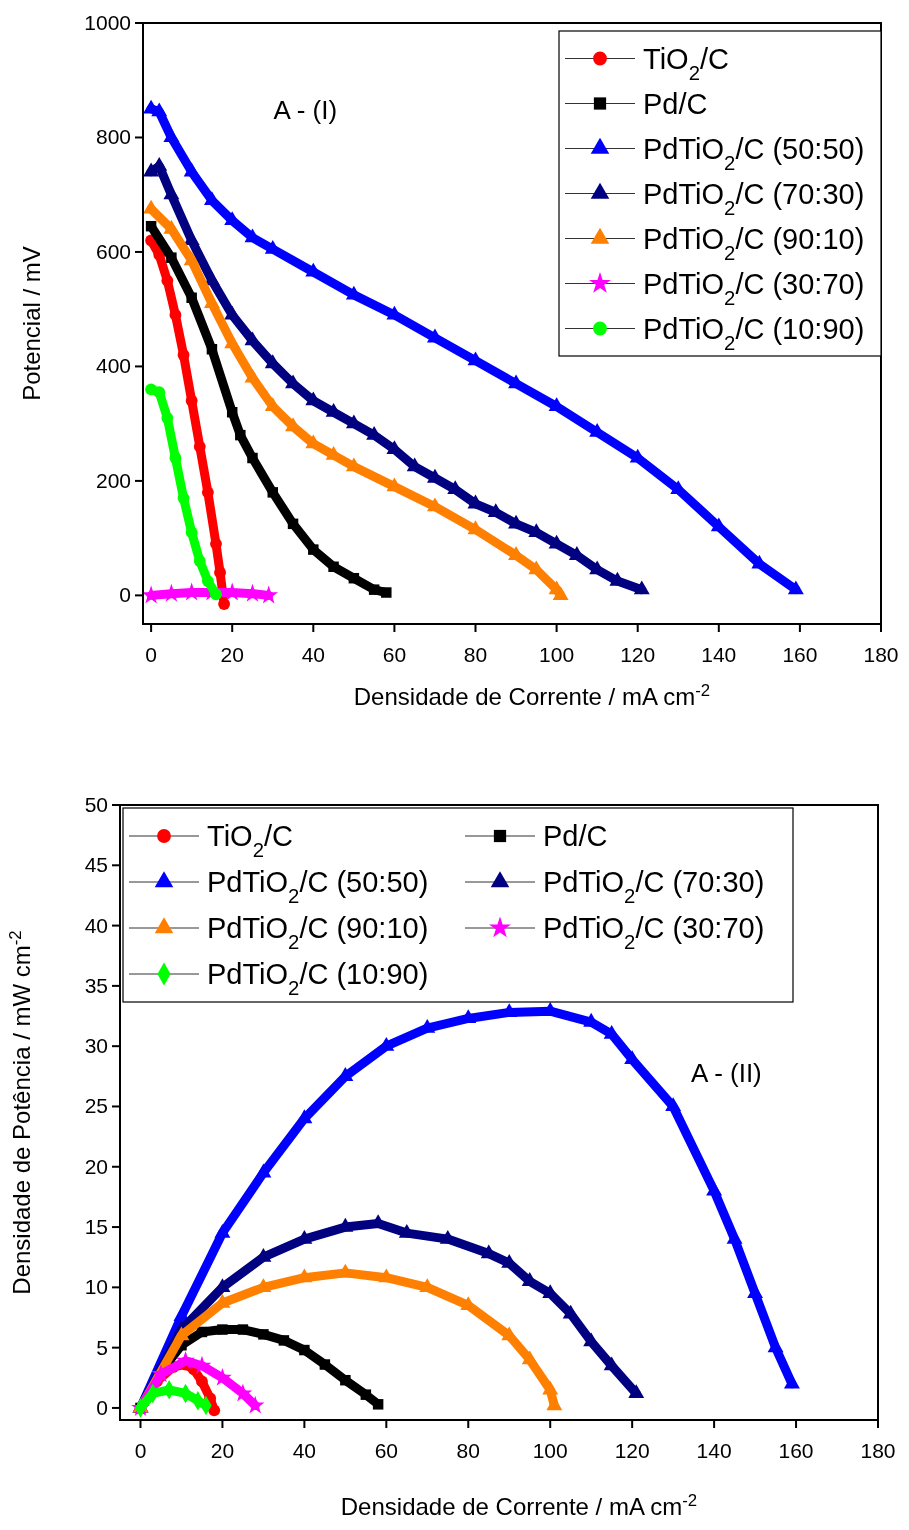 The width and height of the screenshot is (909, 1530). What do you see at coordinates (31, 323) in the screenshot?
I see `y-axis-title: Potencial / mV` at bounding box center [31, 323].